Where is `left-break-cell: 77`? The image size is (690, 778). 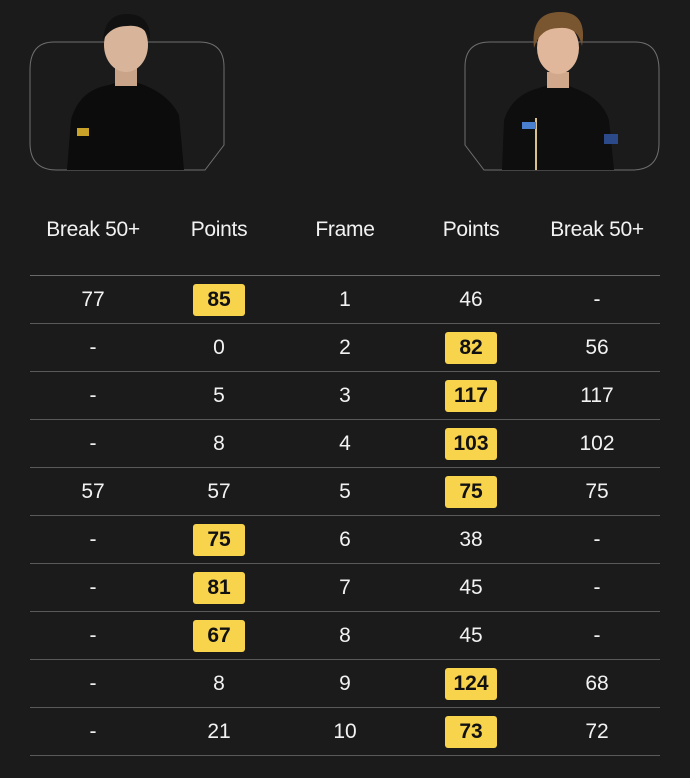
left-break-cell: 77 is located at coordinates (93, 299).